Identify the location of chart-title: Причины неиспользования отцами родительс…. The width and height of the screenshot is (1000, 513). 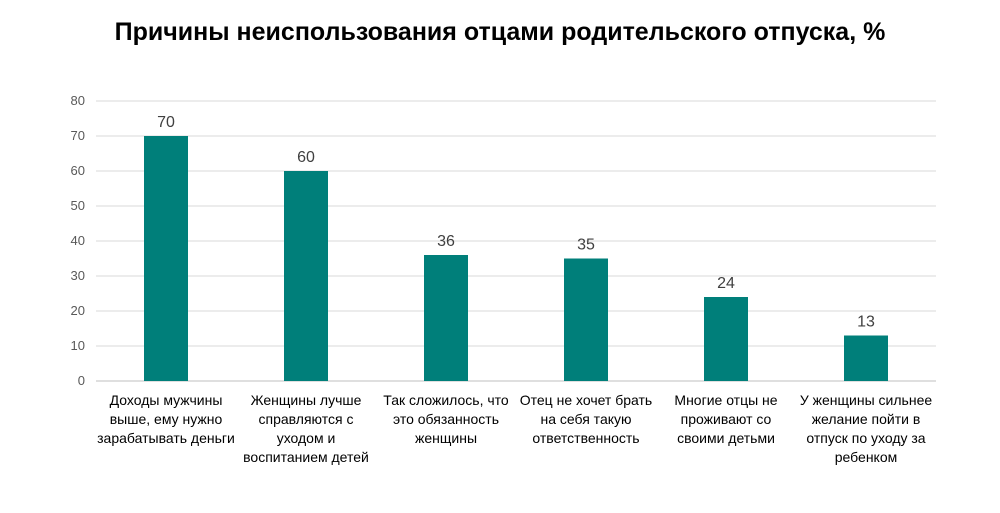
(500, 32).